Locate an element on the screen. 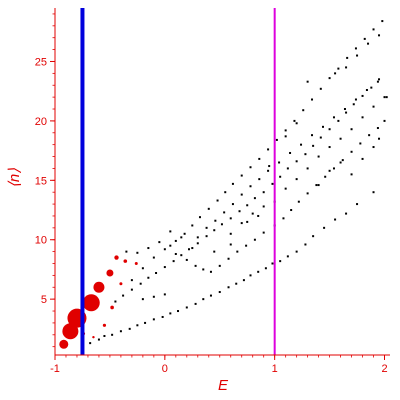  x-tick-label: 0 is located at coordinates (165, 369).